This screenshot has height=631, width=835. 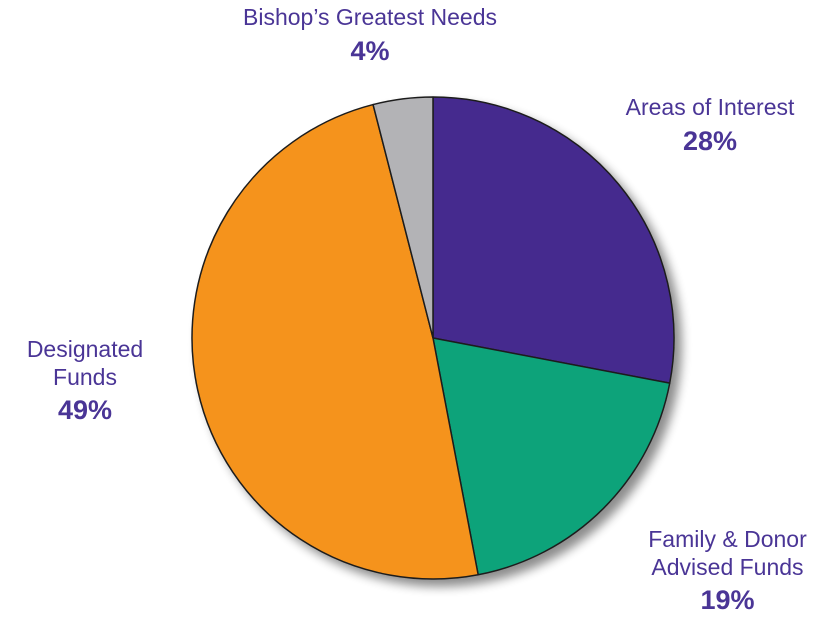 What do you see at coordinates (710, 107) in the screenshot?
I see `slice-name-areas-of-interest: Areas of Interest` at bounding box center [710, 107].